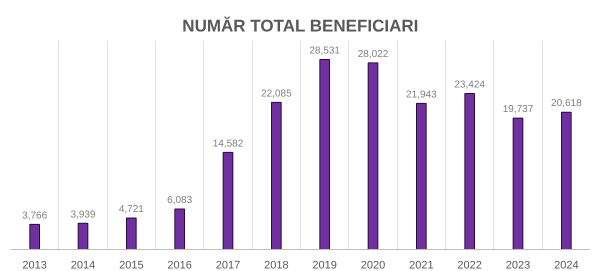  I want to click on x-tick-label: 2018, so click(276, 265).